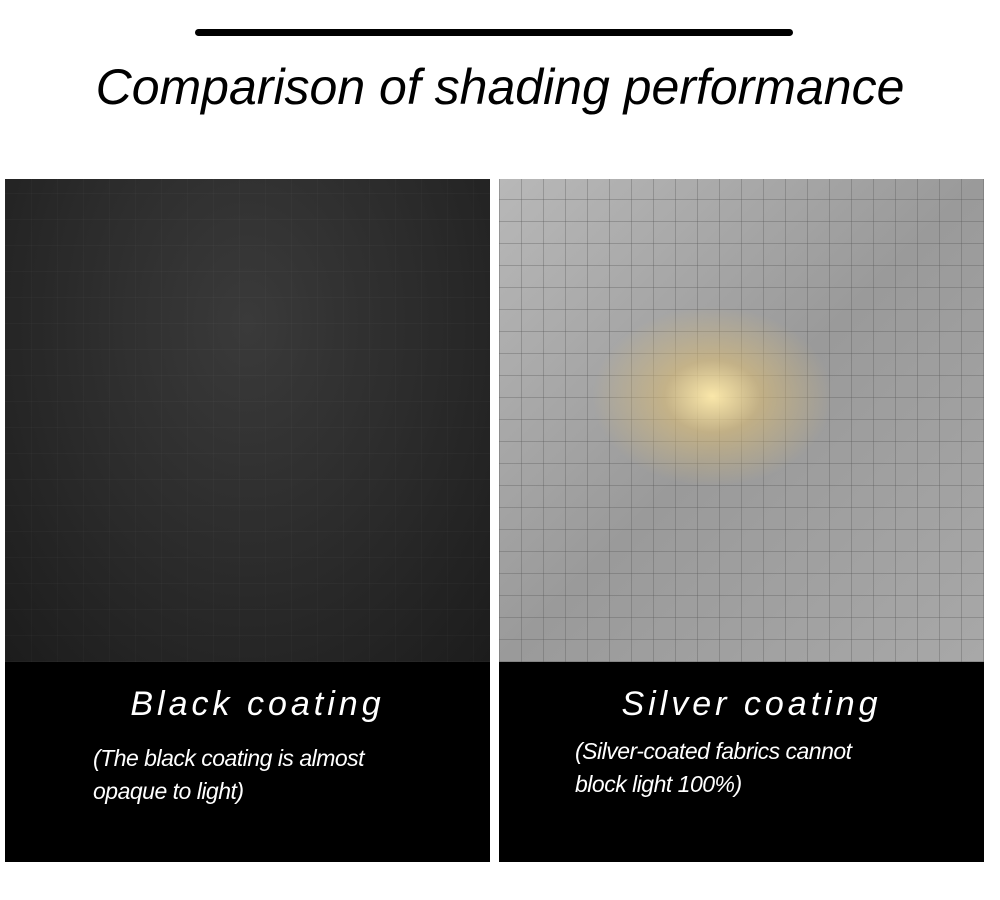 This screenshot has height=900, width=1000. I want to click on decorative-top-bar, so click(494, 32).